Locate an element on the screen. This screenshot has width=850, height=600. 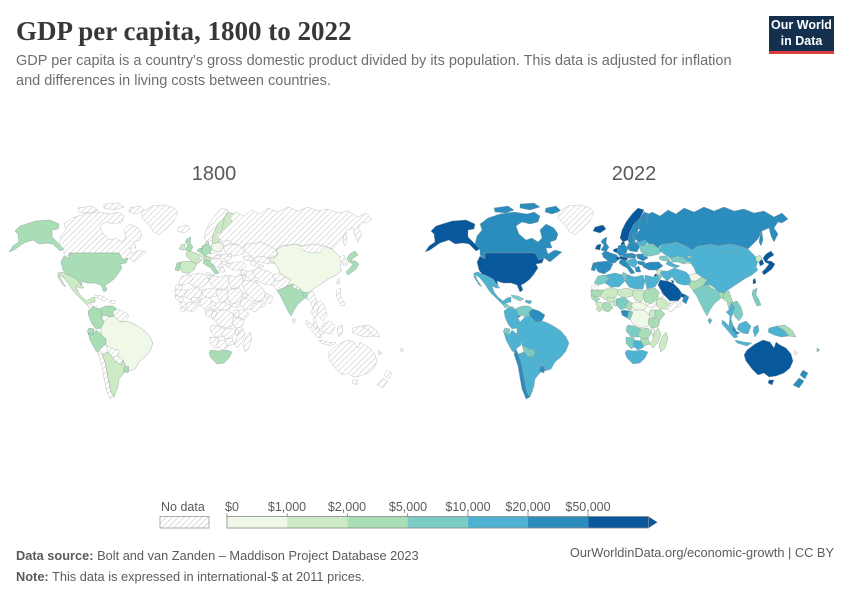
svg-text: No data is located at coordinates (183, 507).